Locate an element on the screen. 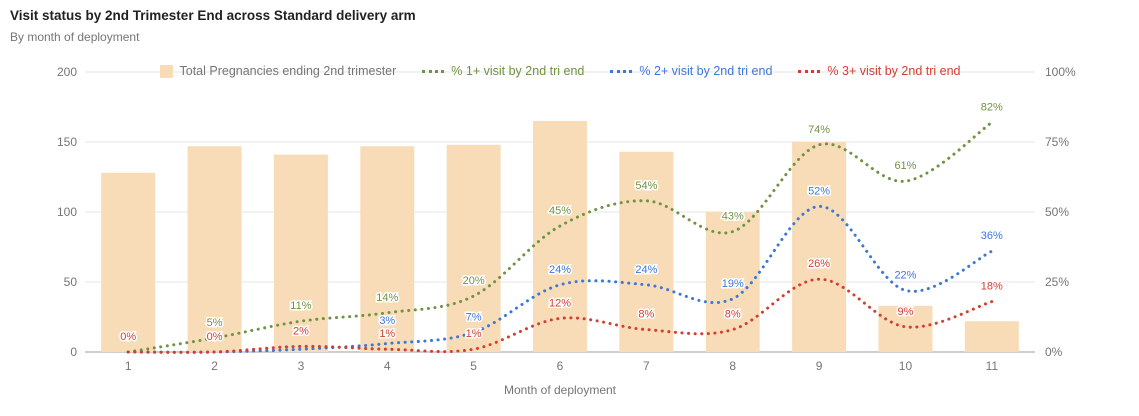  point-label: 43% is located at coordinates (733, 217).